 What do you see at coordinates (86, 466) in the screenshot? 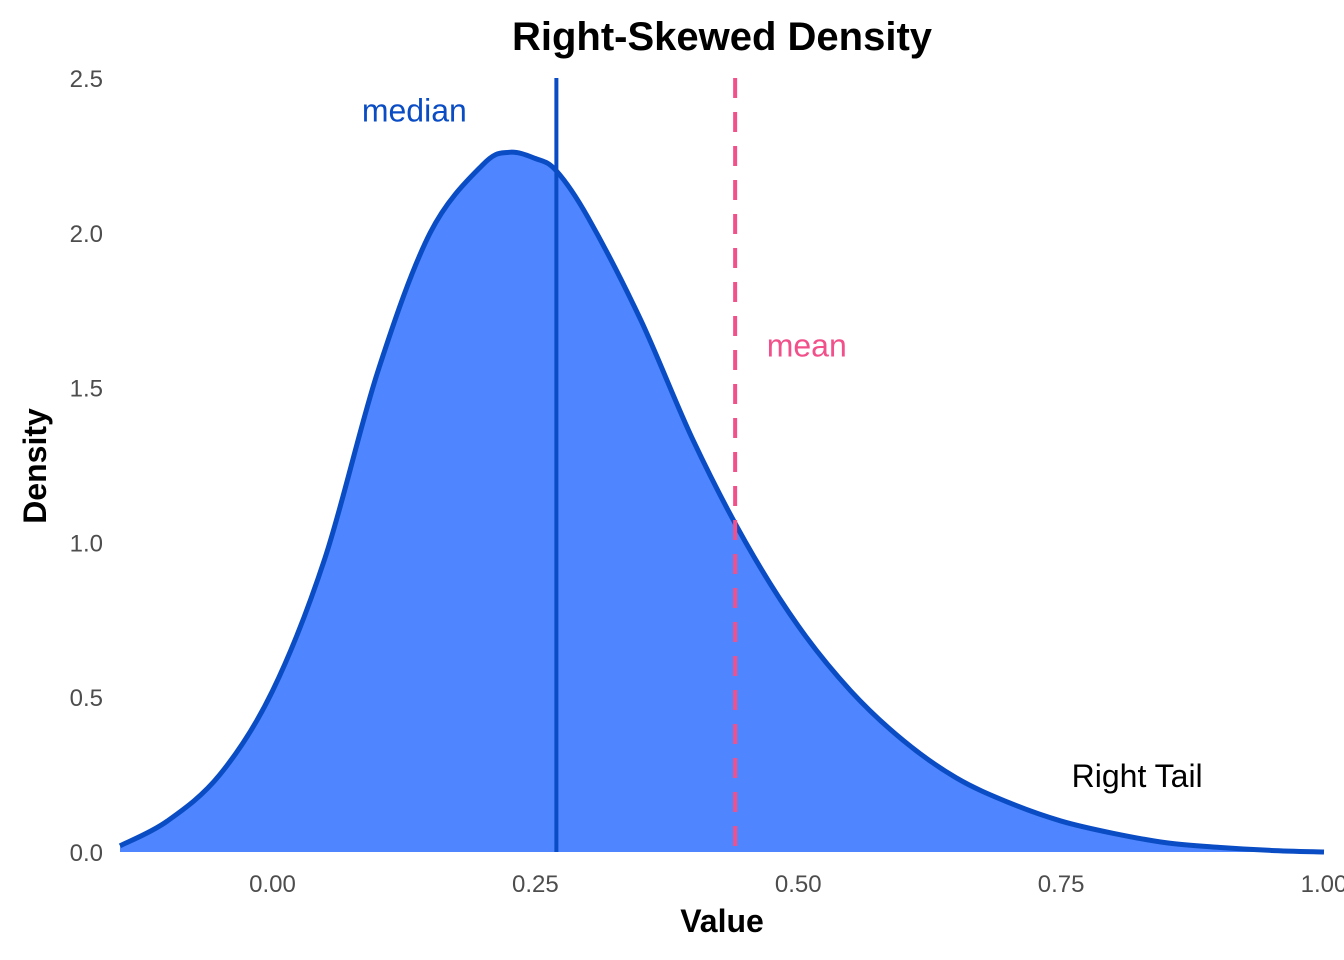
I see `y-axis: 0.0 0.5 1.0 1.5 2.0 2.5` at bounding box center [86, 466].